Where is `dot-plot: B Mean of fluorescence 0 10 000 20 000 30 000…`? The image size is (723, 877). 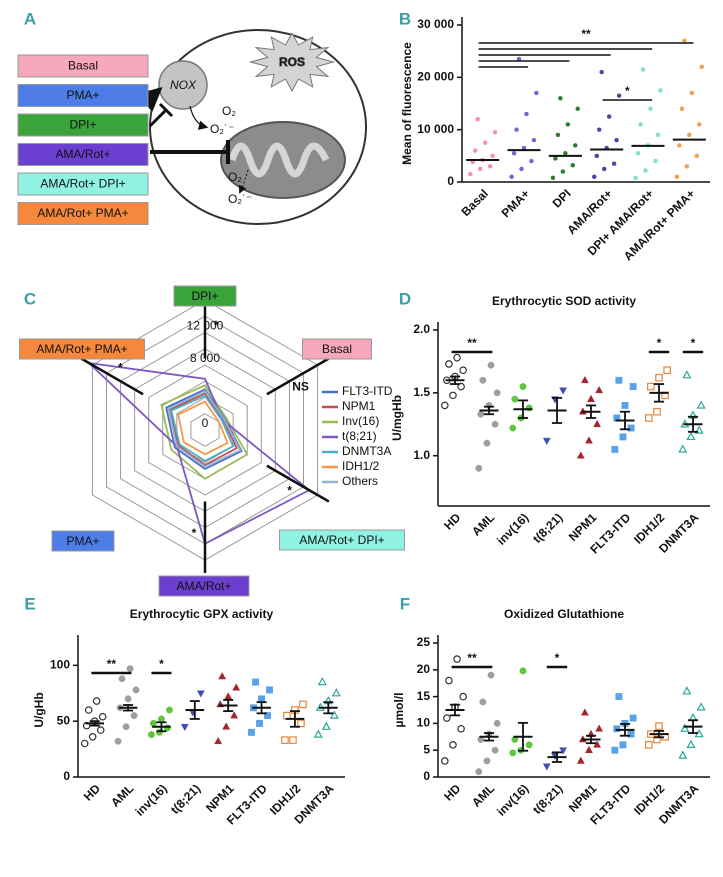 dot-plot: B Mean of fluorescence 0 10 000 20 000 30 000… is located at coordinates (554, 136).